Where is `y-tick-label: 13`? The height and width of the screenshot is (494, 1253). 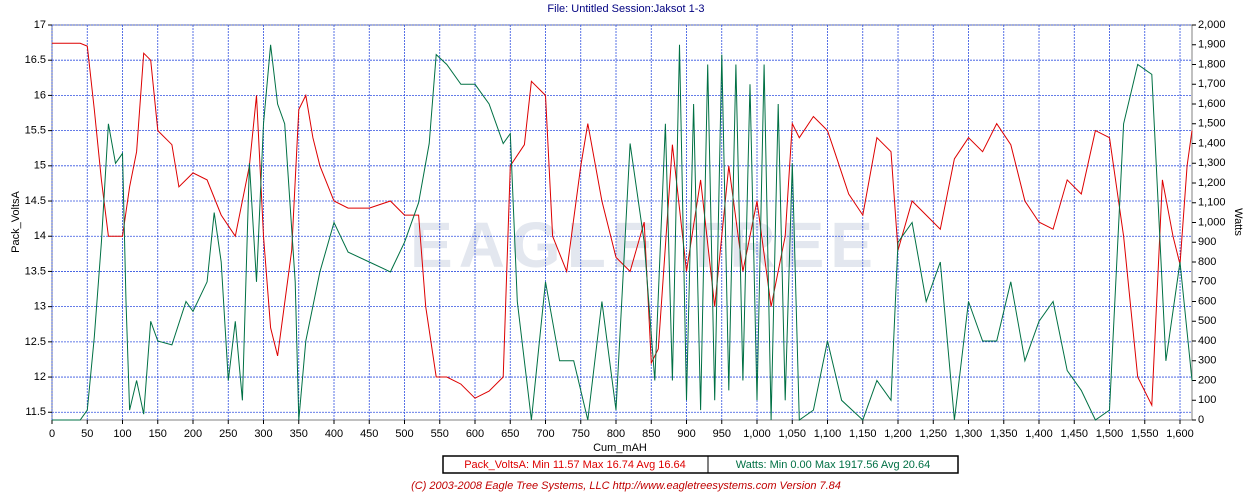
y-tick-label: 13 is located at coordinates (40, 307).